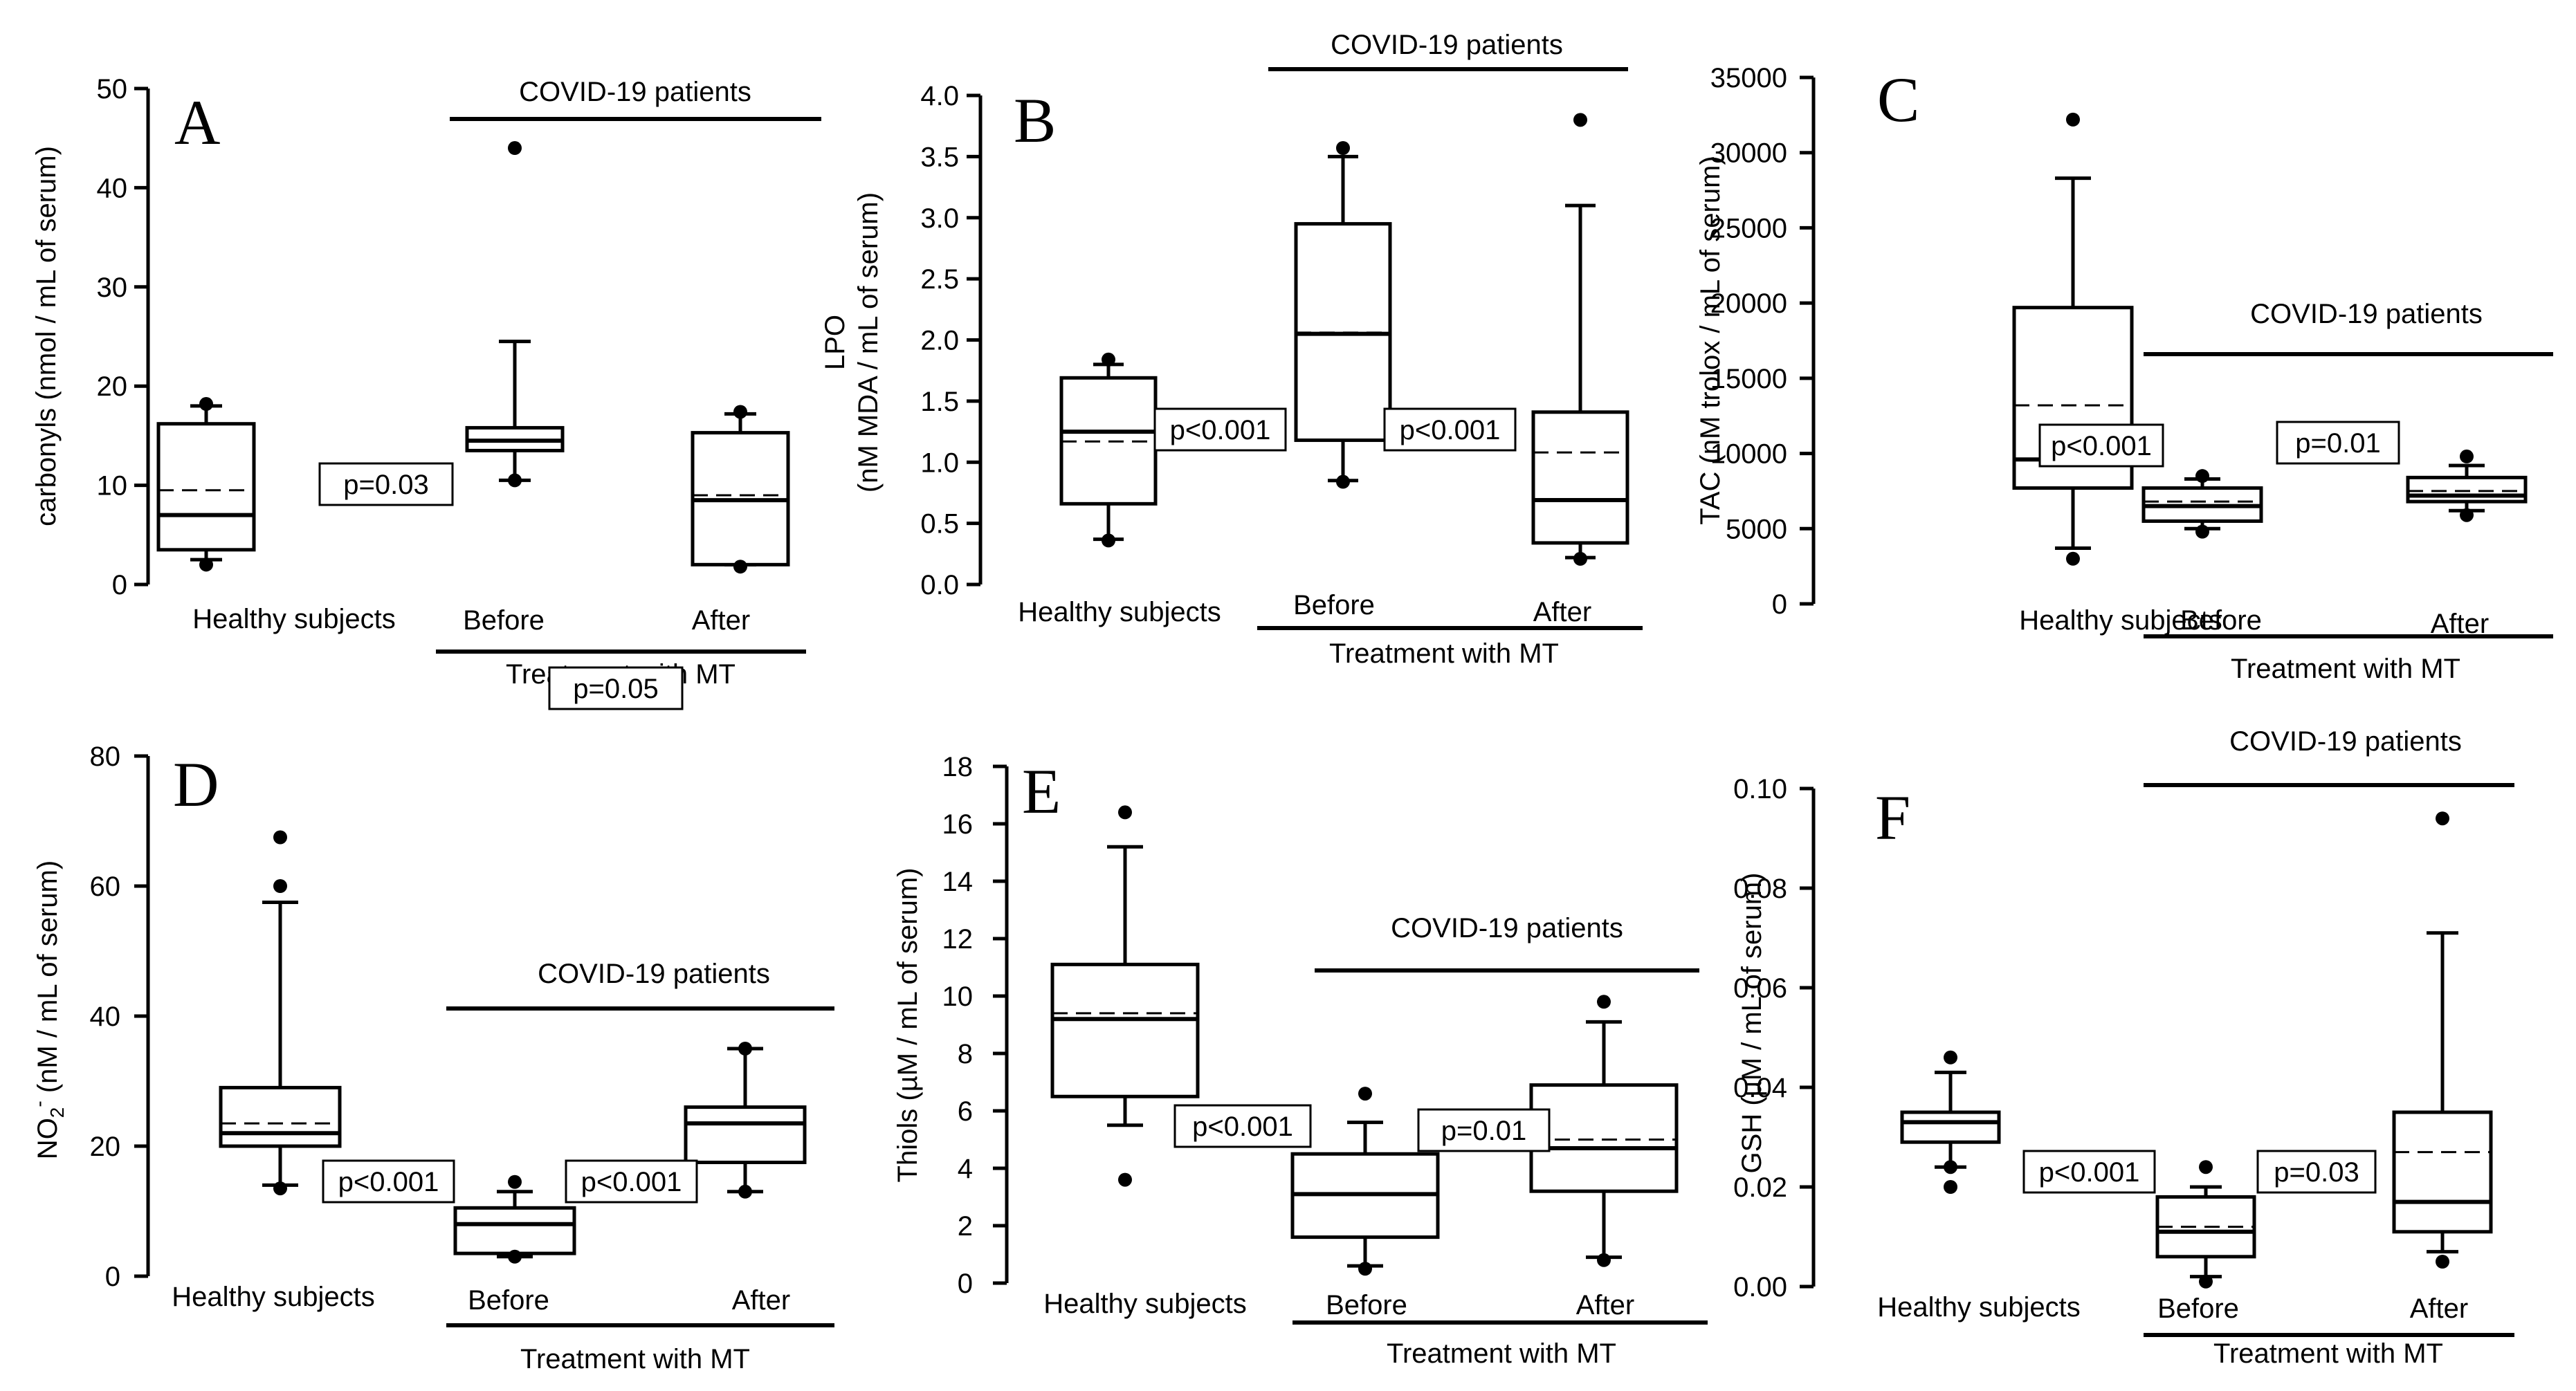 The height and width of the screenshot is (1391, 2576). What do you see at coordinates (958, 882) in the screenshot?
I see `y-tick-label: 14` at bounding box center [958, 882].